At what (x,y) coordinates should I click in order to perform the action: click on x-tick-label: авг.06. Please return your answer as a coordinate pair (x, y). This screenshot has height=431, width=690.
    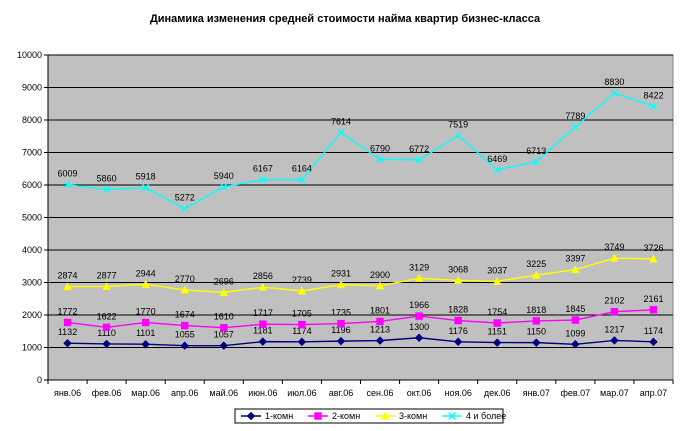
    Looking at the image, I should click on (341, 393).